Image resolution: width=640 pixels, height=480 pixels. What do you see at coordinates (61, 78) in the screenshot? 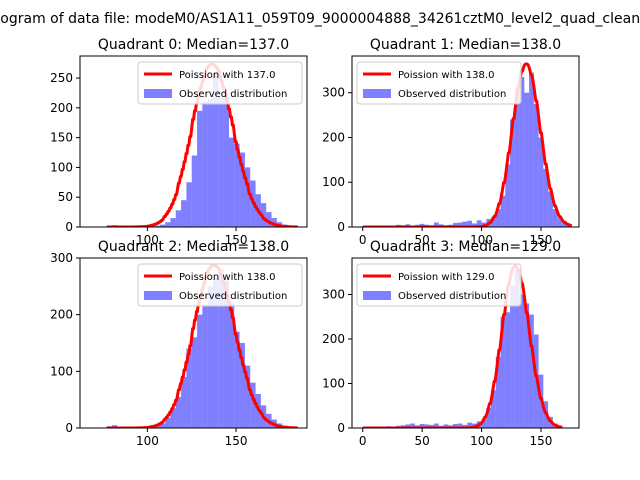
I see `y-tick-label: 250` at bounding box center [61, 78].